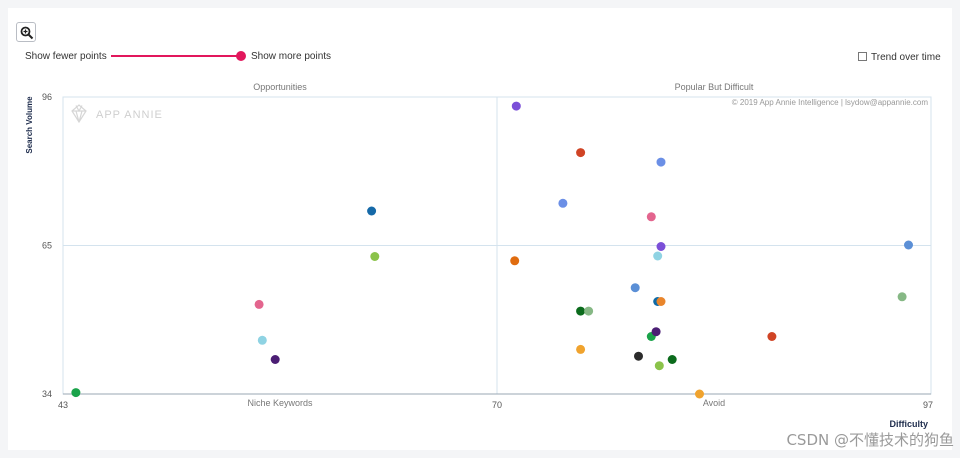 The image size is (960, 458). Describe the element at coordinates (280, 87) in the screenshot. I see `quadrant-label-opportunities: Opportunities` at that location.